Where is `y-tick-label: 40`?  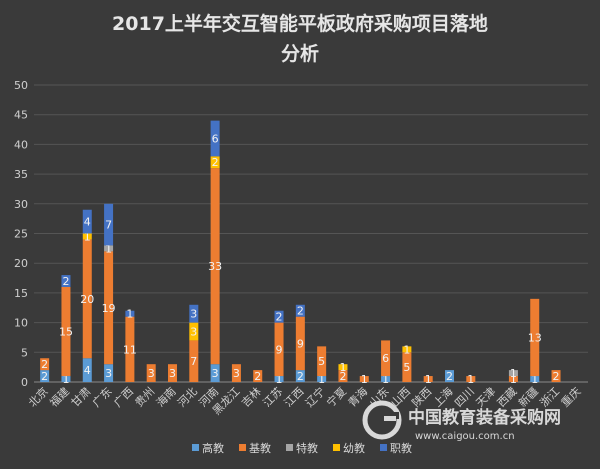 y-tick-label: 40 is located at coordinates (21, 144).